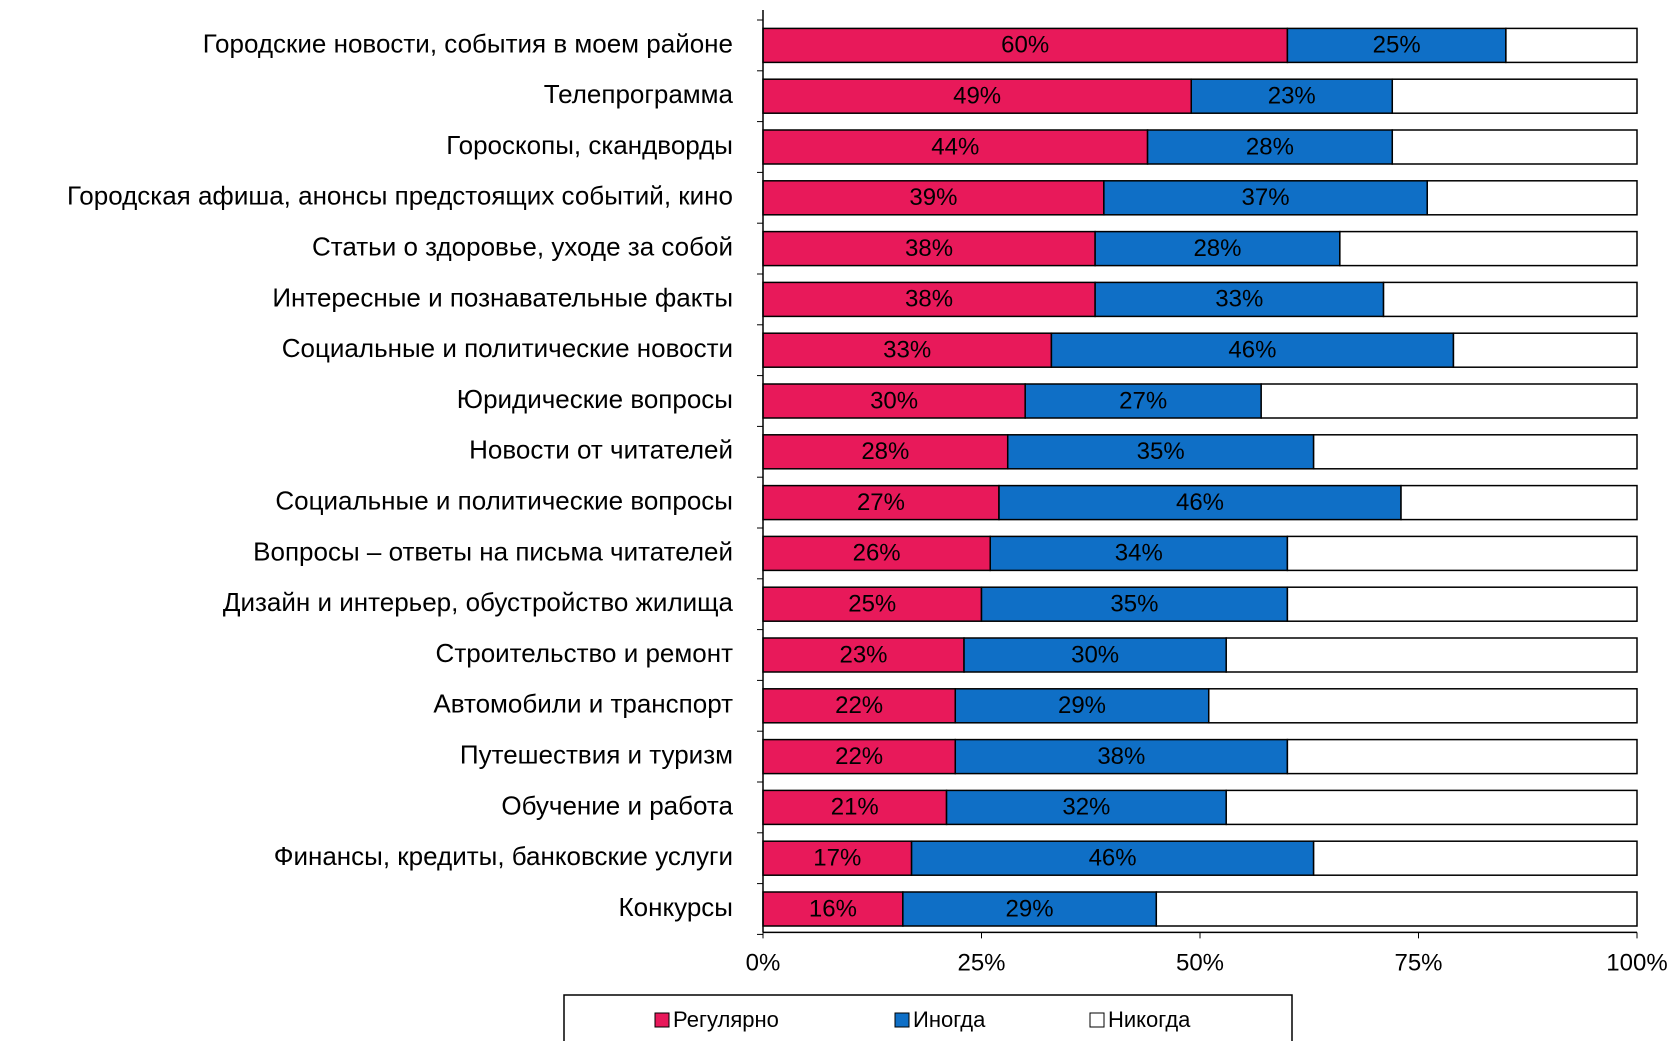 This screenshot has height=1041, width=1675. I want to click on y-tick-label: Социальные и политические вопросы, so click(504, 500).